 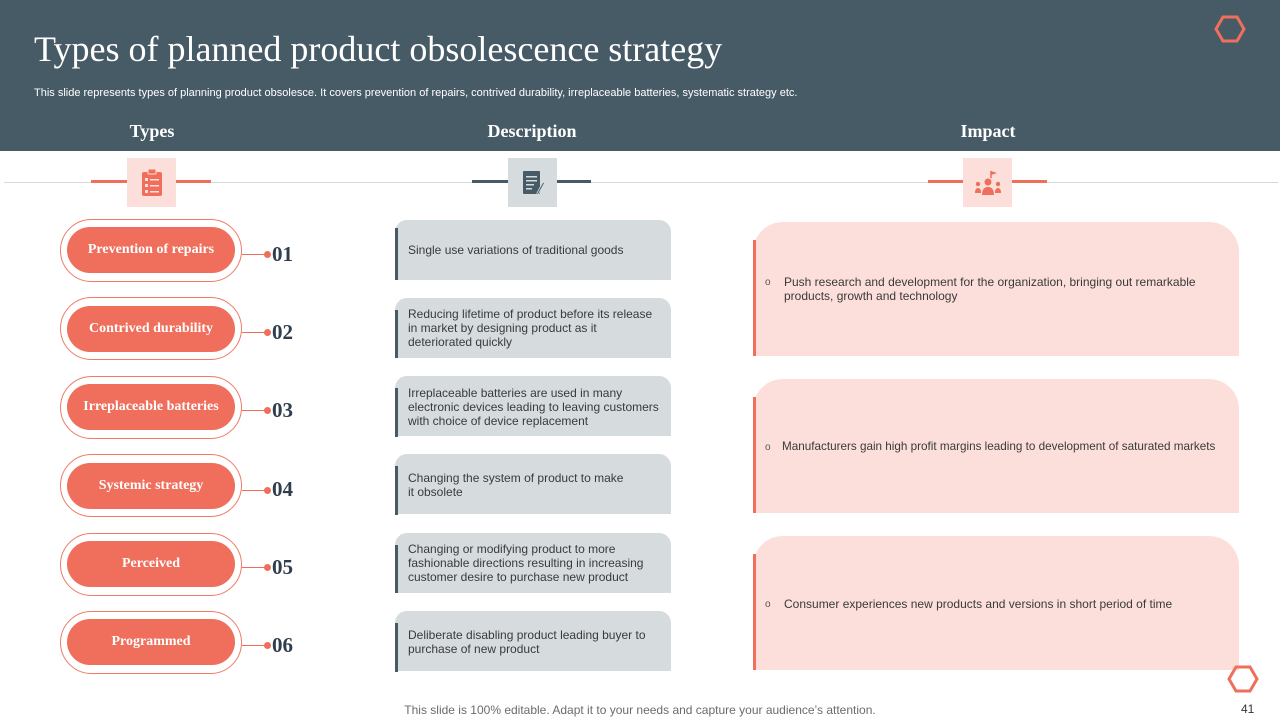 What do you see at coordinates (151, 329) in the screenshot?
I see `type-pill: Contrived durability` at bounding box center [151, 329].